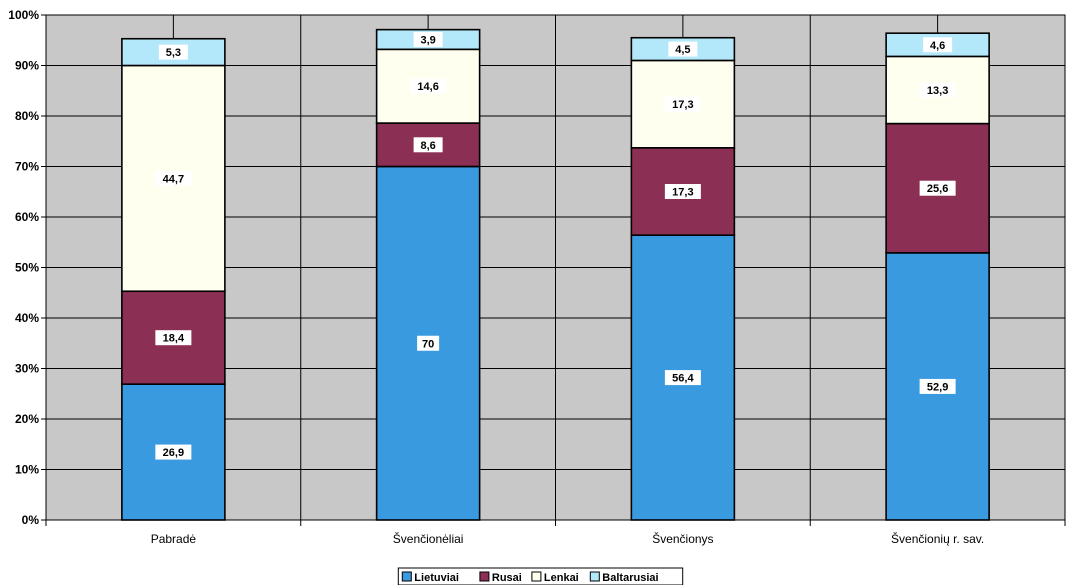 The image size is (1081, 585). I want to click on data-label: 4,5, so click(682, 50).